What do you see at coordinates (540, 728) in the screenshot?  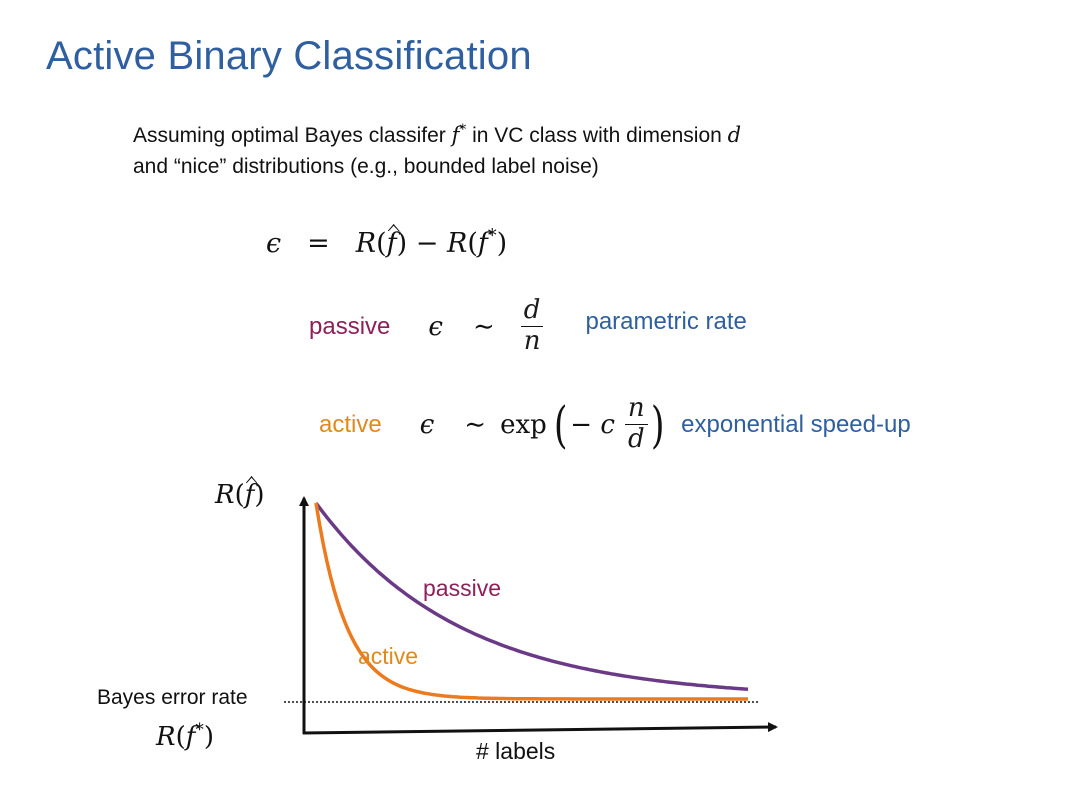 I see `x-axis` at bounding box center [540, 728].